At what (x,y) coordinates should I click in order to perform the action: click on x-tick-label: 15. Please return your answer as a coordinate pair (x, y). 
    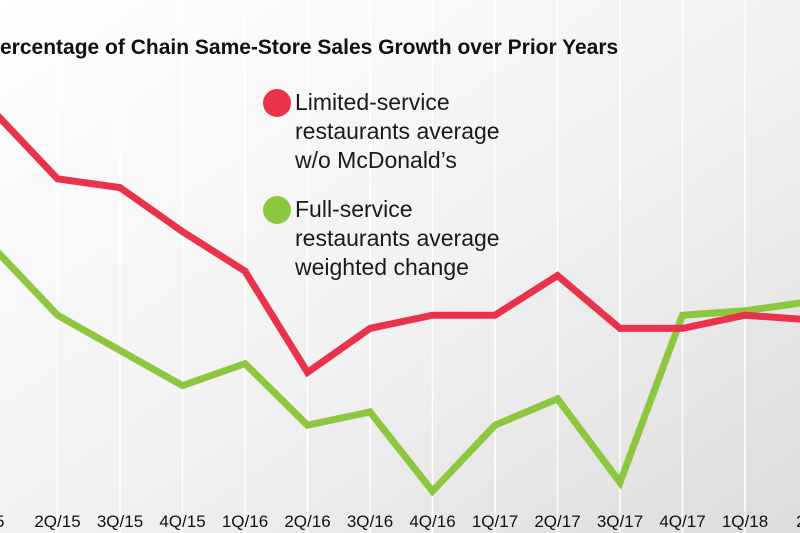
    Looking at the image, I should click on (2, 521).